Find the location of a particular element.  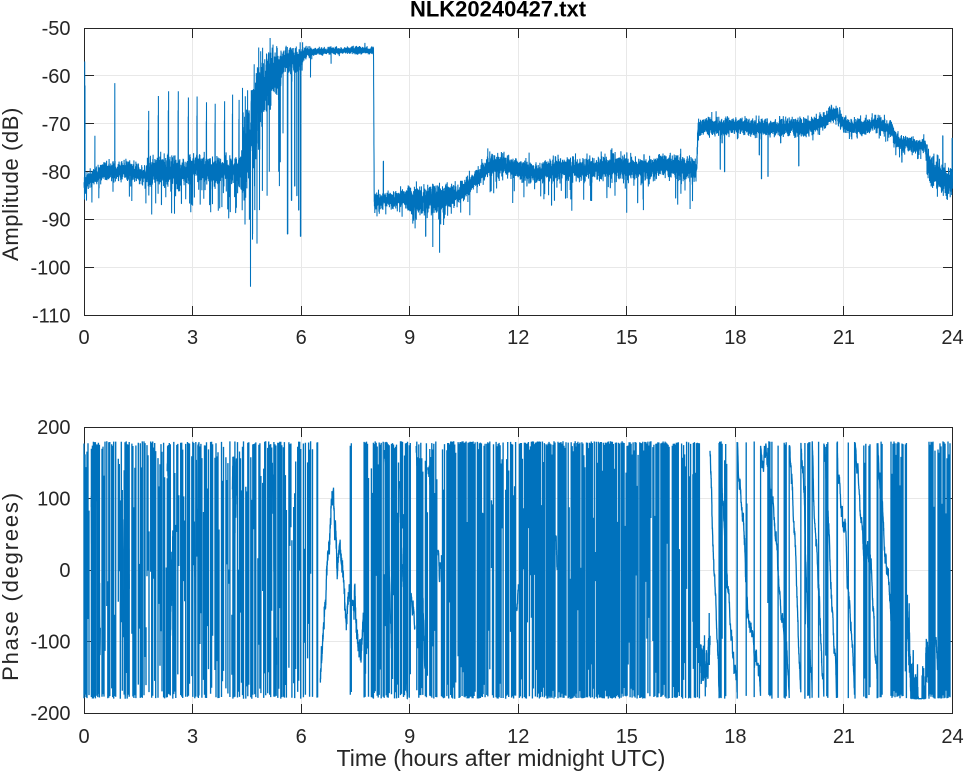

svg-text: -80 is located at coordinates (56, 173).